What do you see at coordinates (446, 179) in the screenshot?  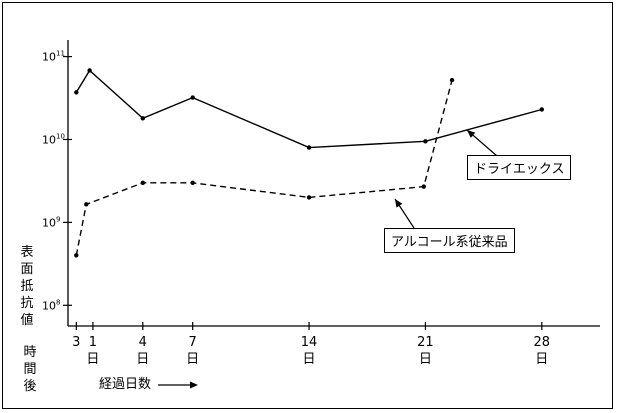 I see `annotation-arrows` at bounding box center [446, 179].